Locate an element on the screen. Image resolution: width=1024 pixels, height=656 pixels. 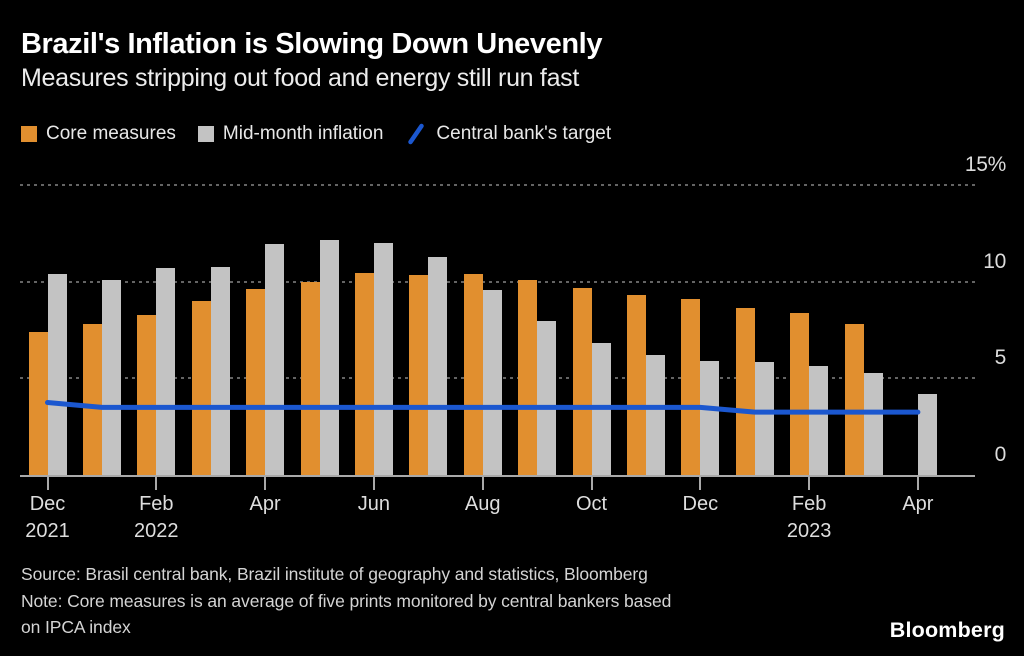
y-tick-label-0: 0 is located at coordinates (1000, 454).